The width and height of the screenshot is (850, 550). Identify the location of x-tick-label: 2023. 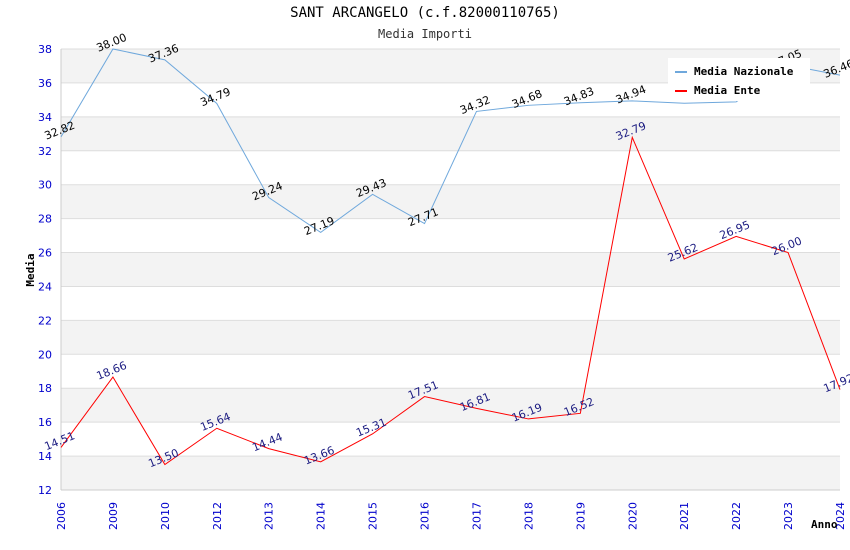
(788, 516).